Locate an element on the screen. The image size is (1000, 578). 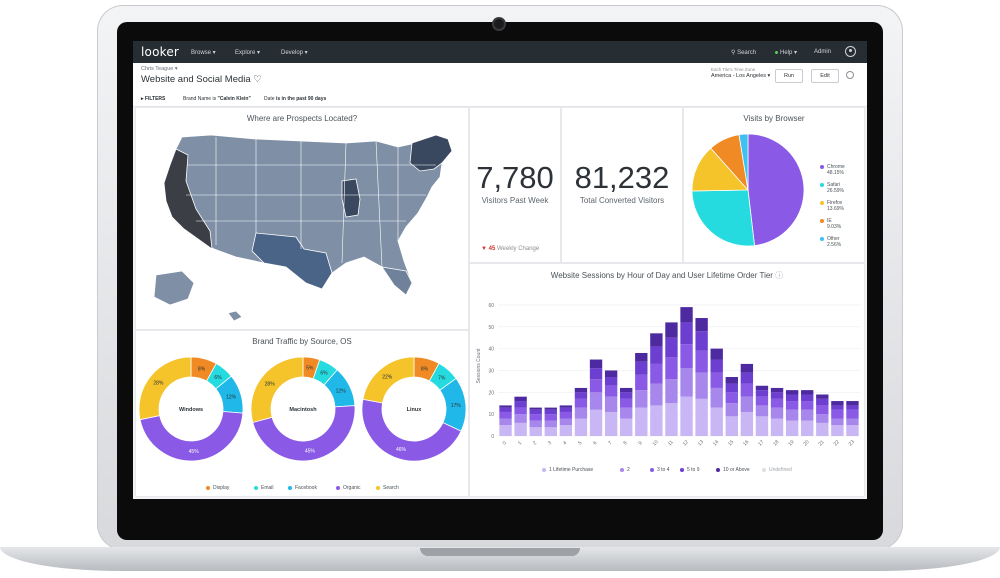
pie-slice-safari is located at coordinates (723, 218).